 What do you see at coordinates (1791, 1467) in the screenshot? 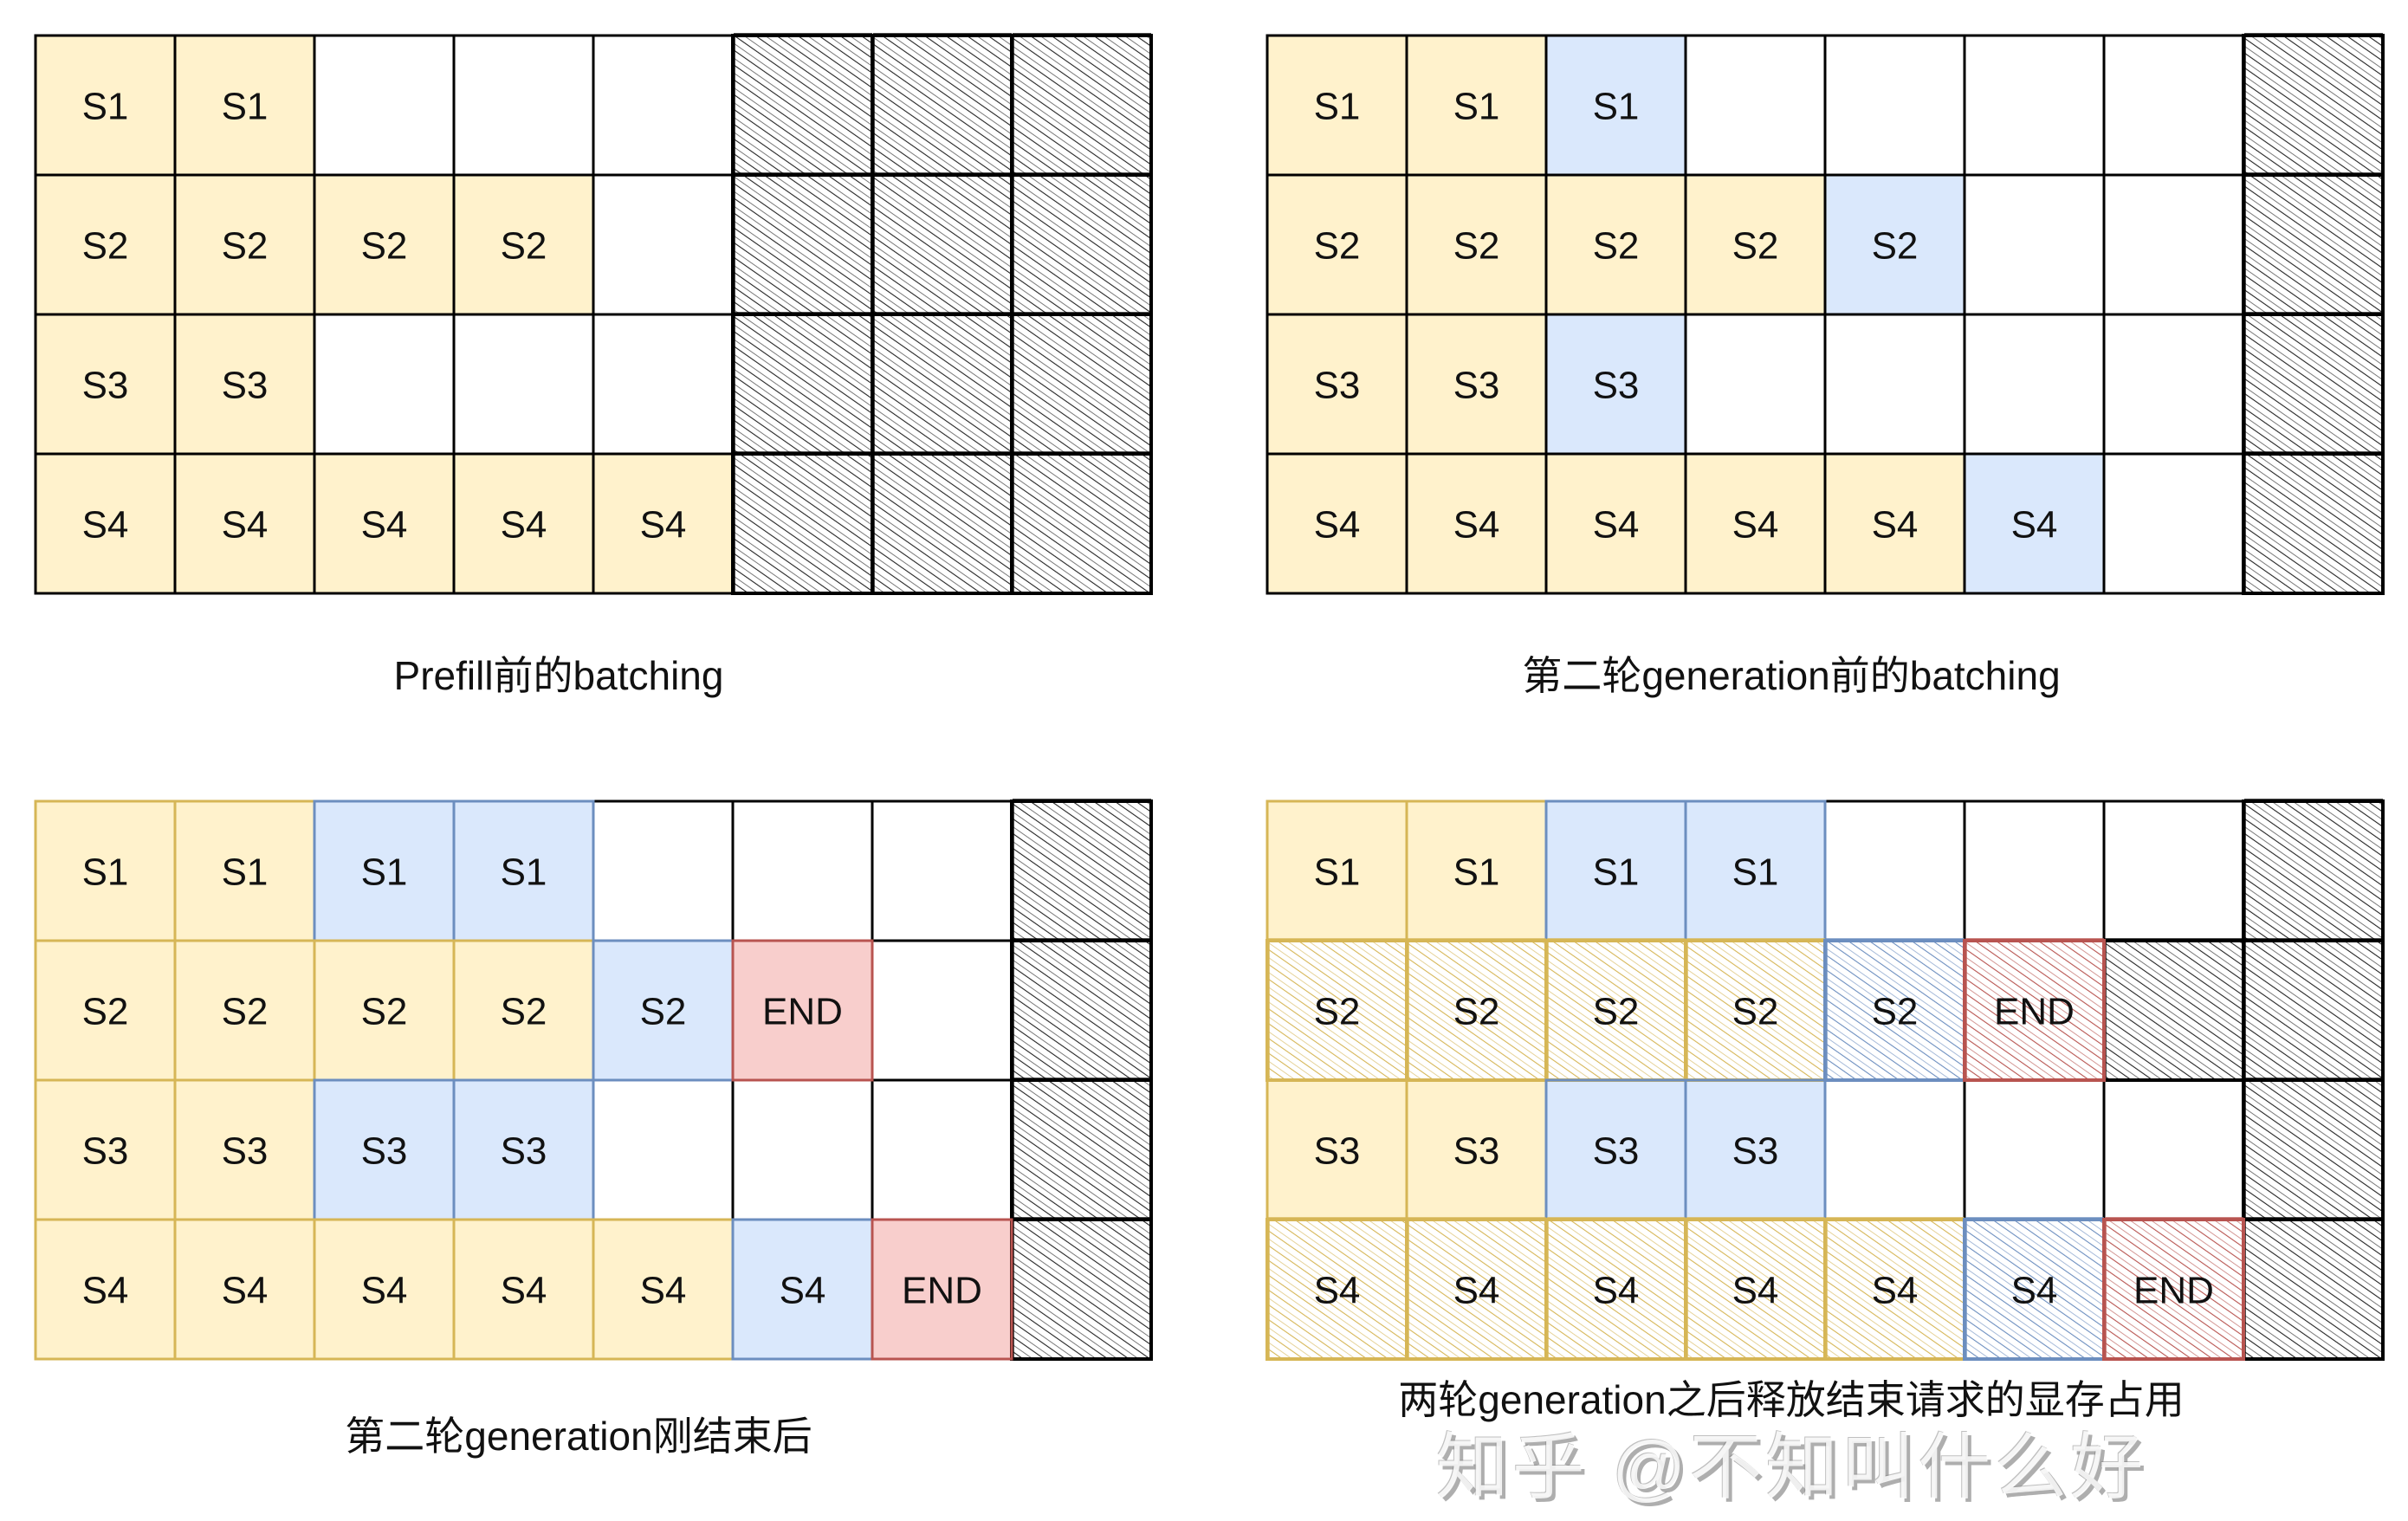
I see `watermark: 知乎 @不知叫什么好` at bounding box center [1791, 1467].